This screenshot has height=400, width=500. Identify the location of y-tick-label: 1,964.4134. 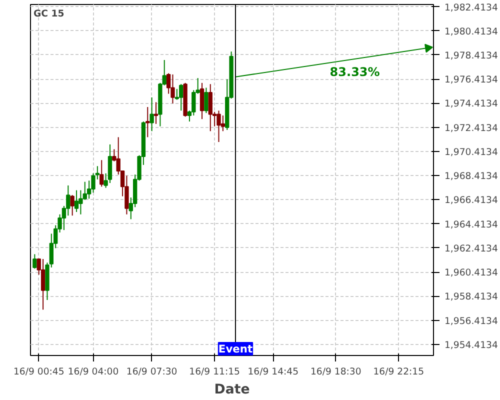
(471, 224).